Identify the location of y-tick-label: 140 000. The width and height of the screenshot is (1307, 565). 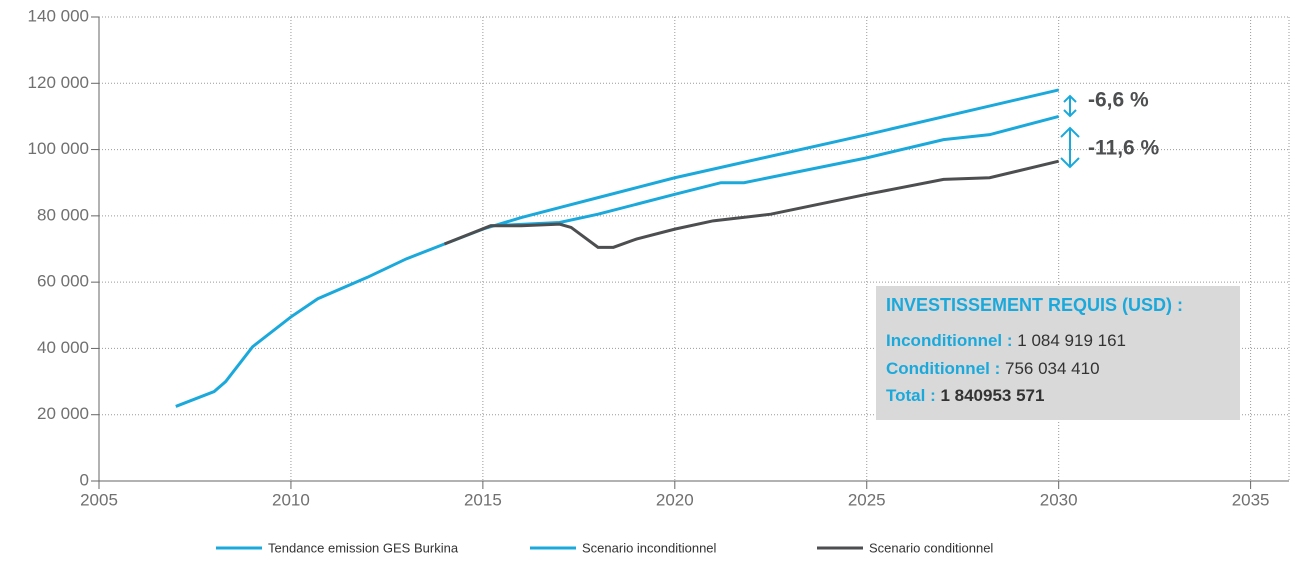
(58, 15).